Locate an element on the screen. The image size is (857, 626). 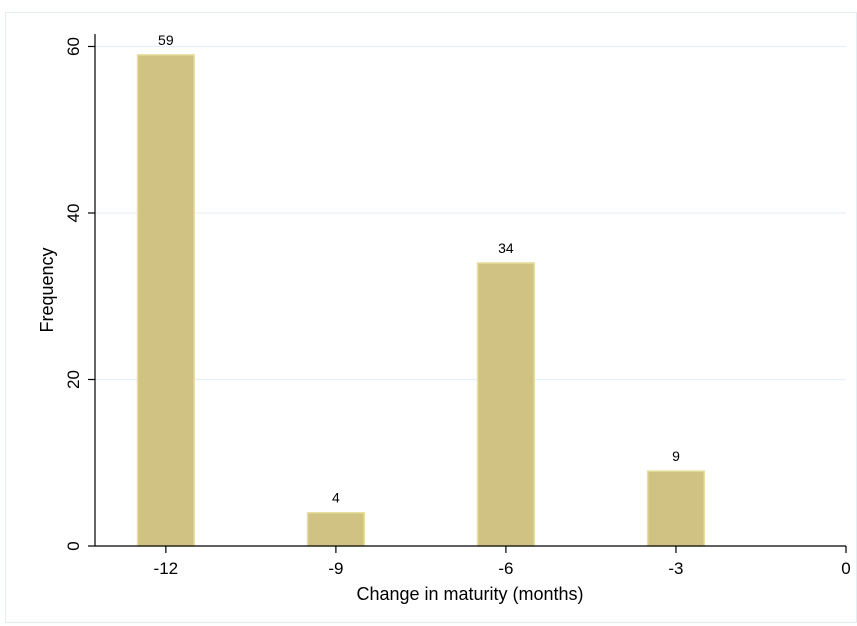
y-tick-label: 20 is located at coordinates (73, 379).